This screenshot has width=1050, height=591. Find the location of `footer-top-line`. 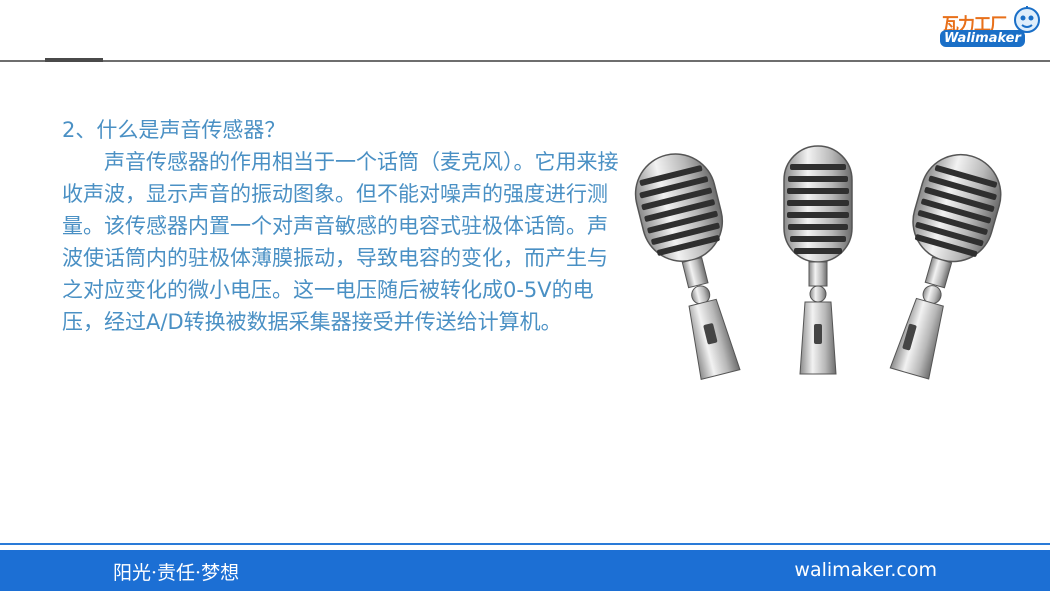

footer-top-line is located at coordinates (525, 544).